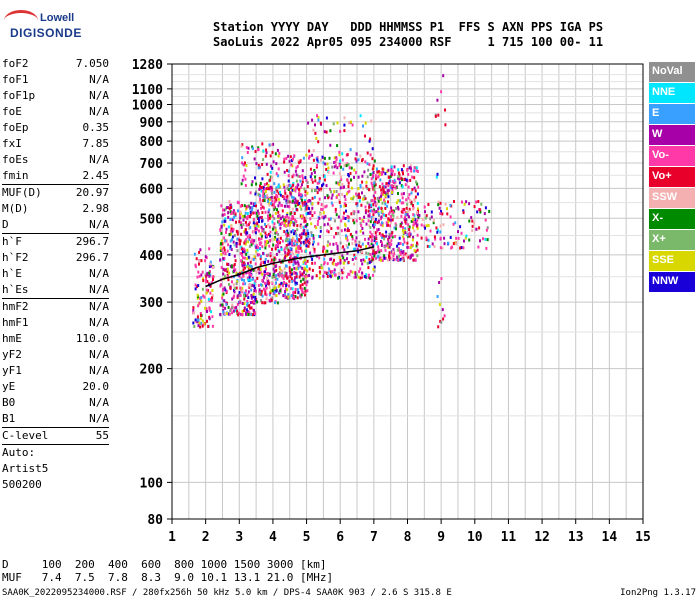 The height and width of the screenshot is (600, 700). I want to click on param-name: yE, so click(9, 386).